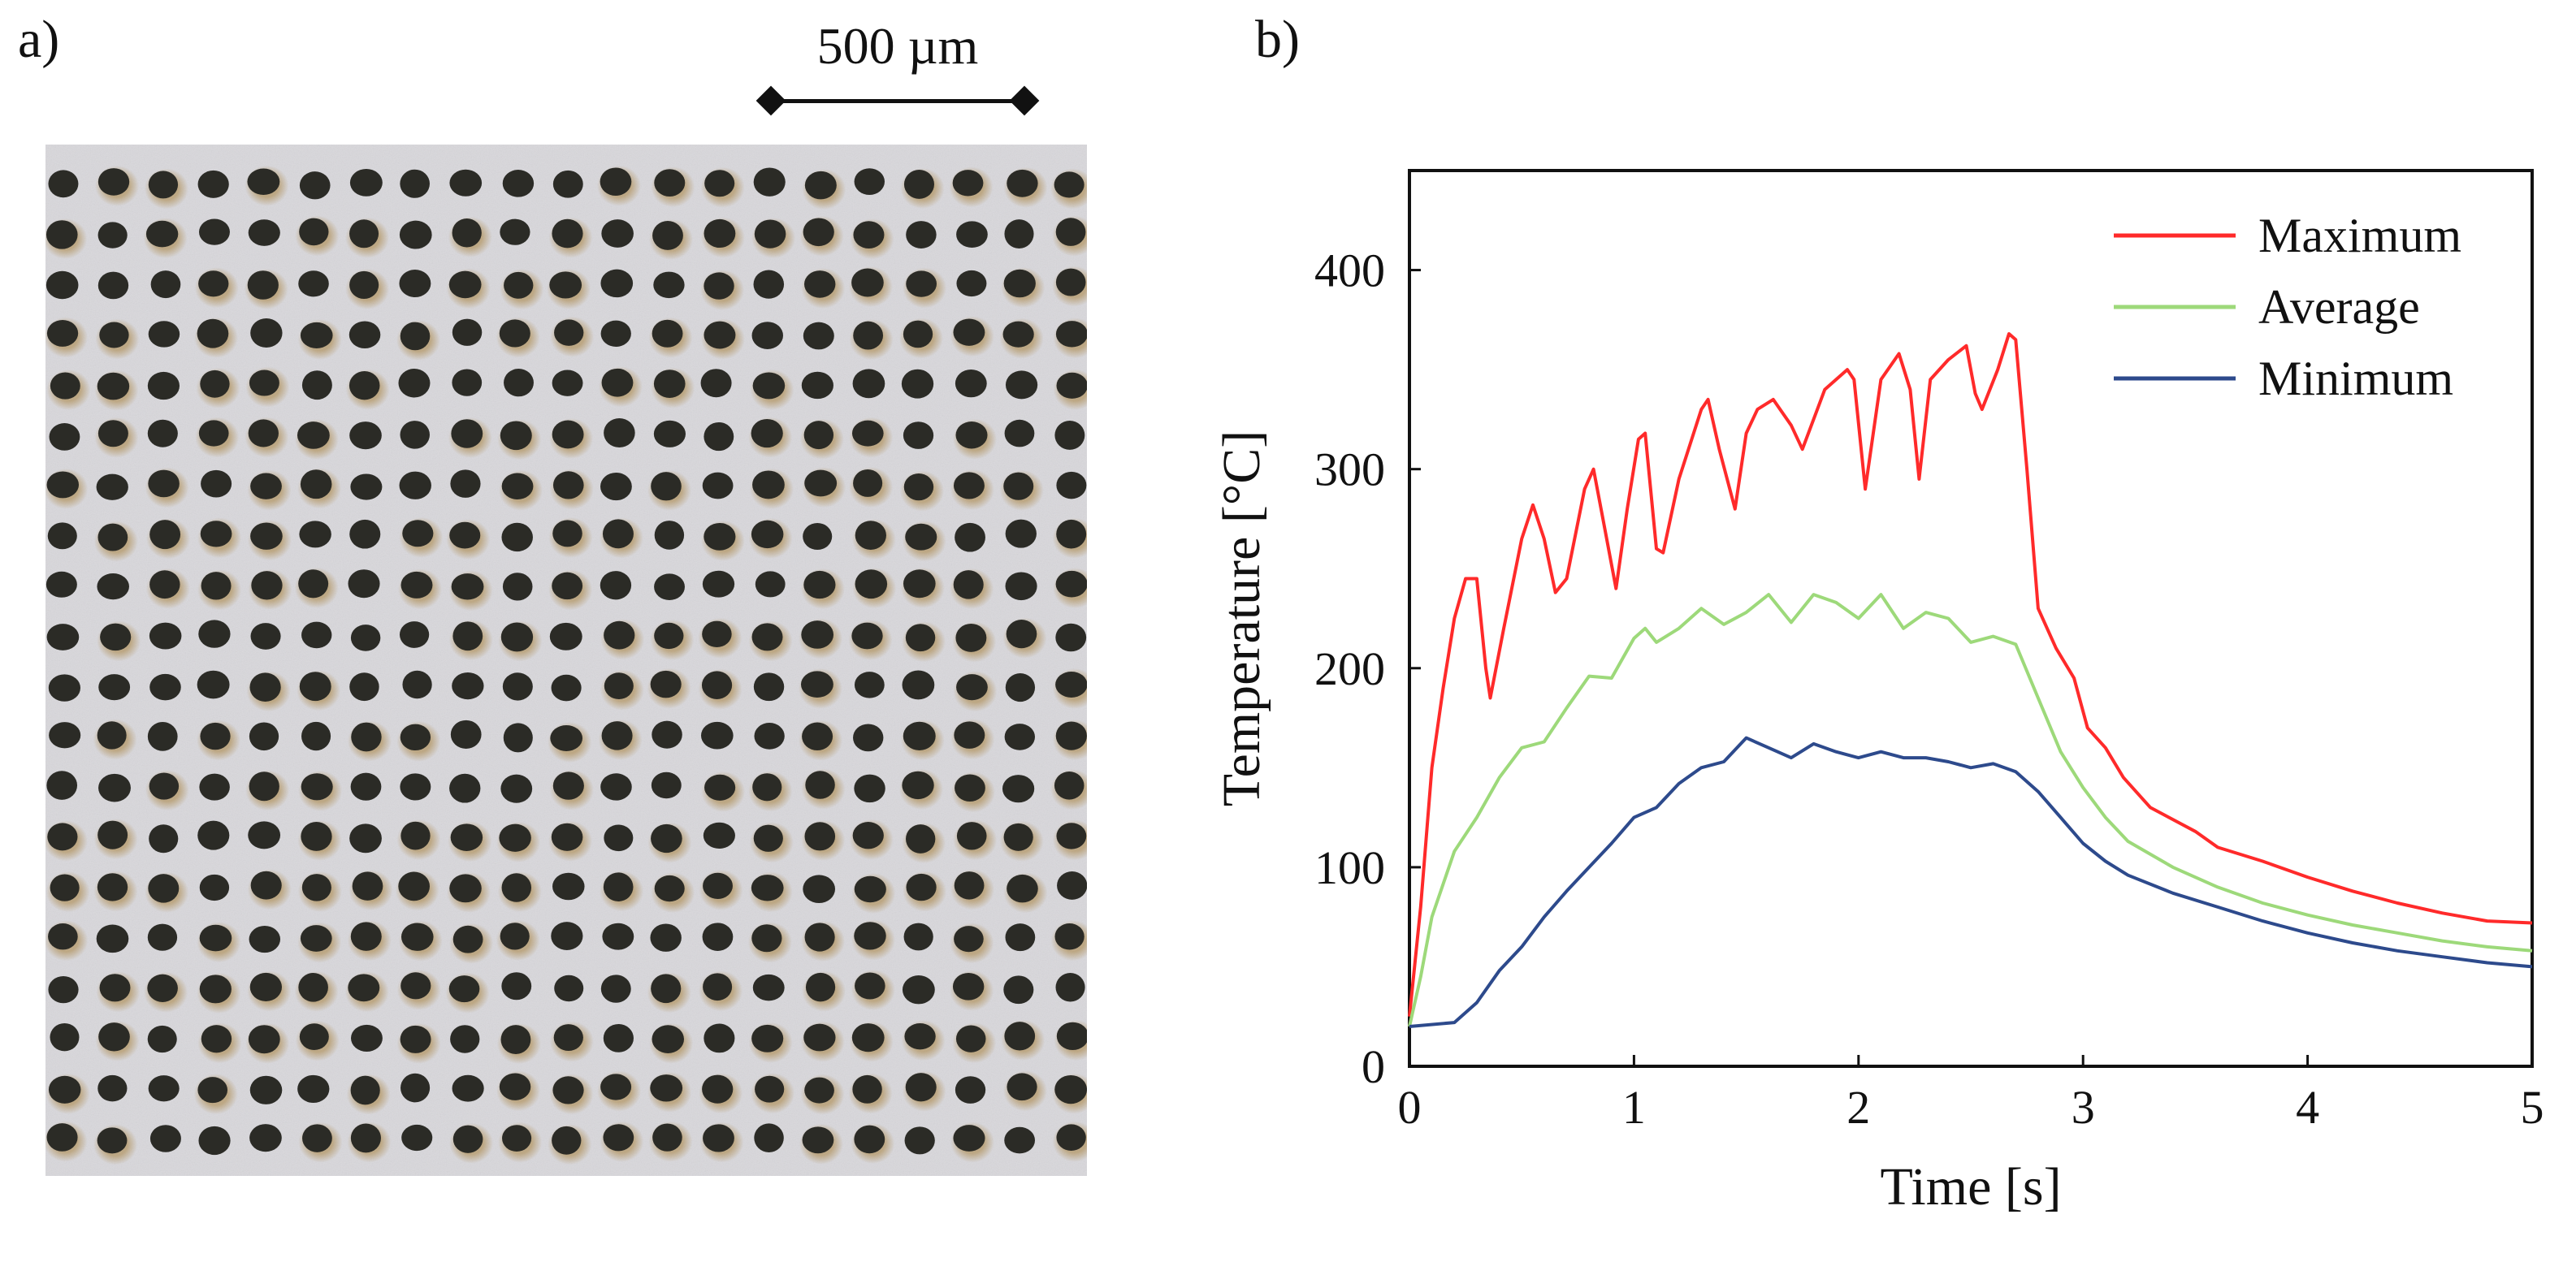 The width and height of the screenshot is (2576, 1275). Describe the element at coordinates (1368, 669) in the screenshot. I see `y-axis: 0 100 200 300 400` at that location.